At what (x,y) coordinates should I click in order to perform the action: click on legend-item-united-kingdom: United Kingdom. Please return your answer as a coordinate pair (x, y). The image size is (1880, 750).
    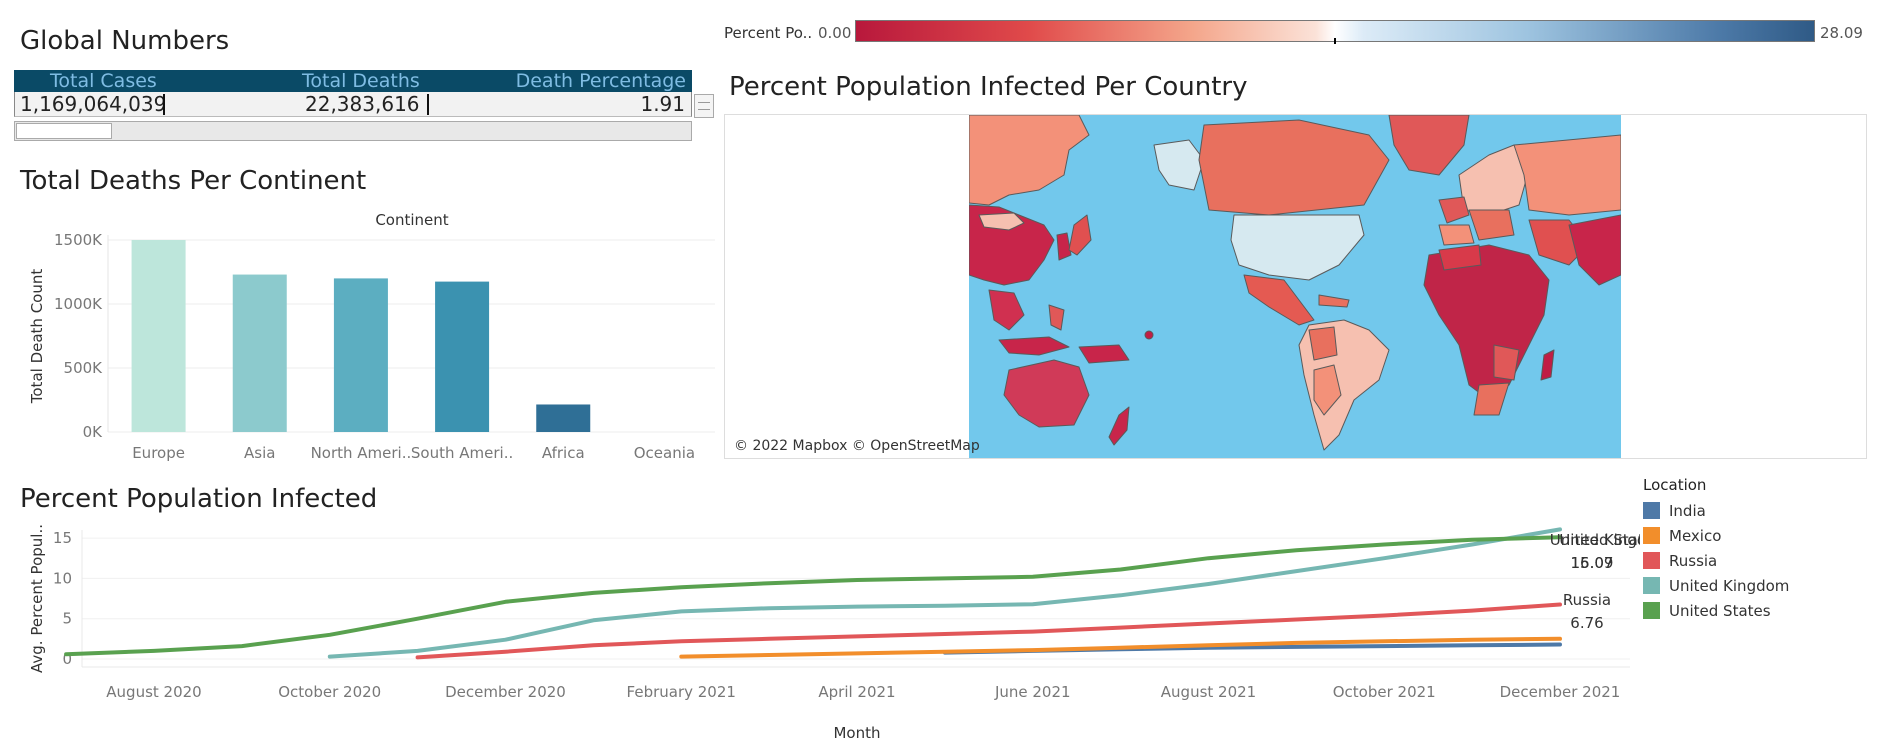
    Looking at the image, I should click on (1716, 585).